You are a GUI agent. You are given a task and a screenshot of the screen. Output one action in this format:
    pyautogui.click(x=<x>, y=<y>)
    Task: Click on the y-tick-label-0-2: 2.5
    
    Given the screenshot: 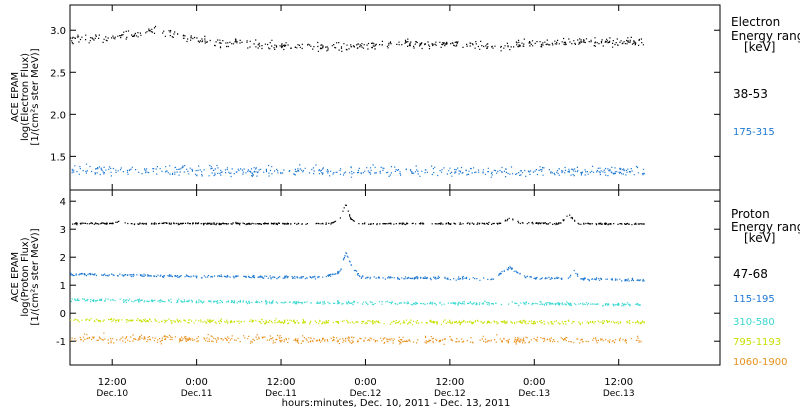 What is the action you would take?
    pyautogui.click(x=58, y=73)
    